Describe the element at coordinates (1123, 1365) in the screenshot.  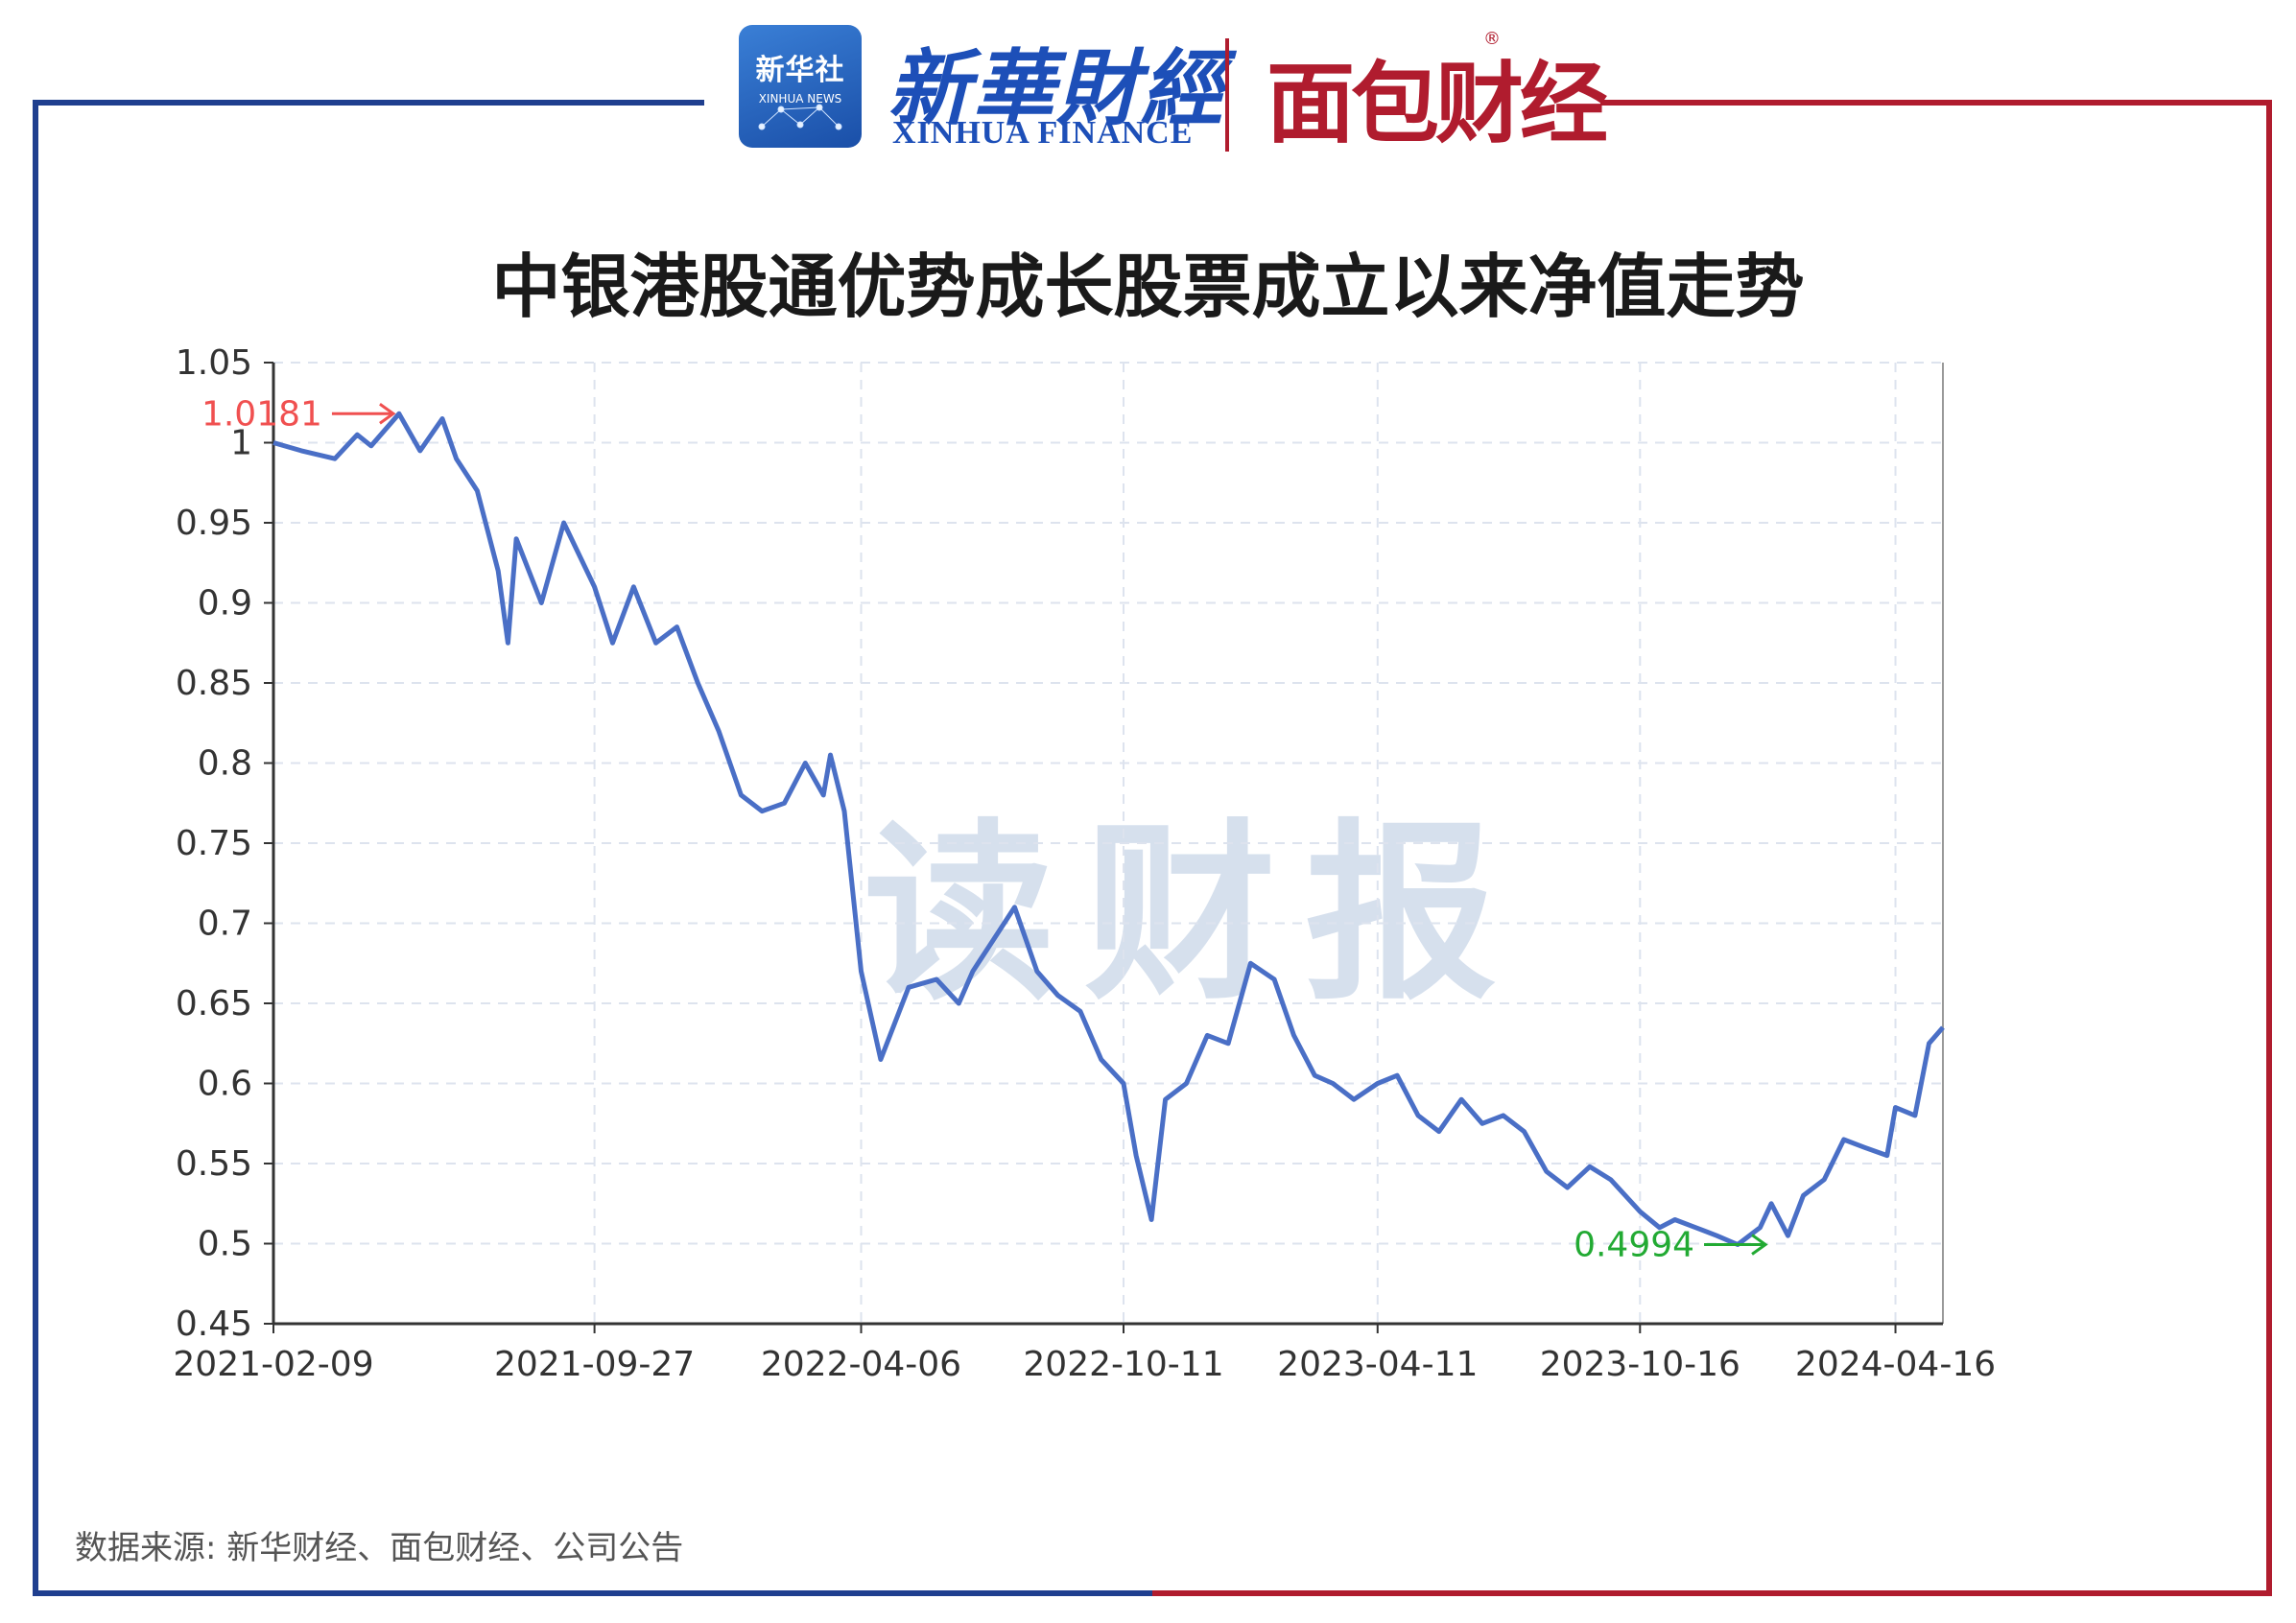
I see `x-tick-label: 2022-10-11` at that location.